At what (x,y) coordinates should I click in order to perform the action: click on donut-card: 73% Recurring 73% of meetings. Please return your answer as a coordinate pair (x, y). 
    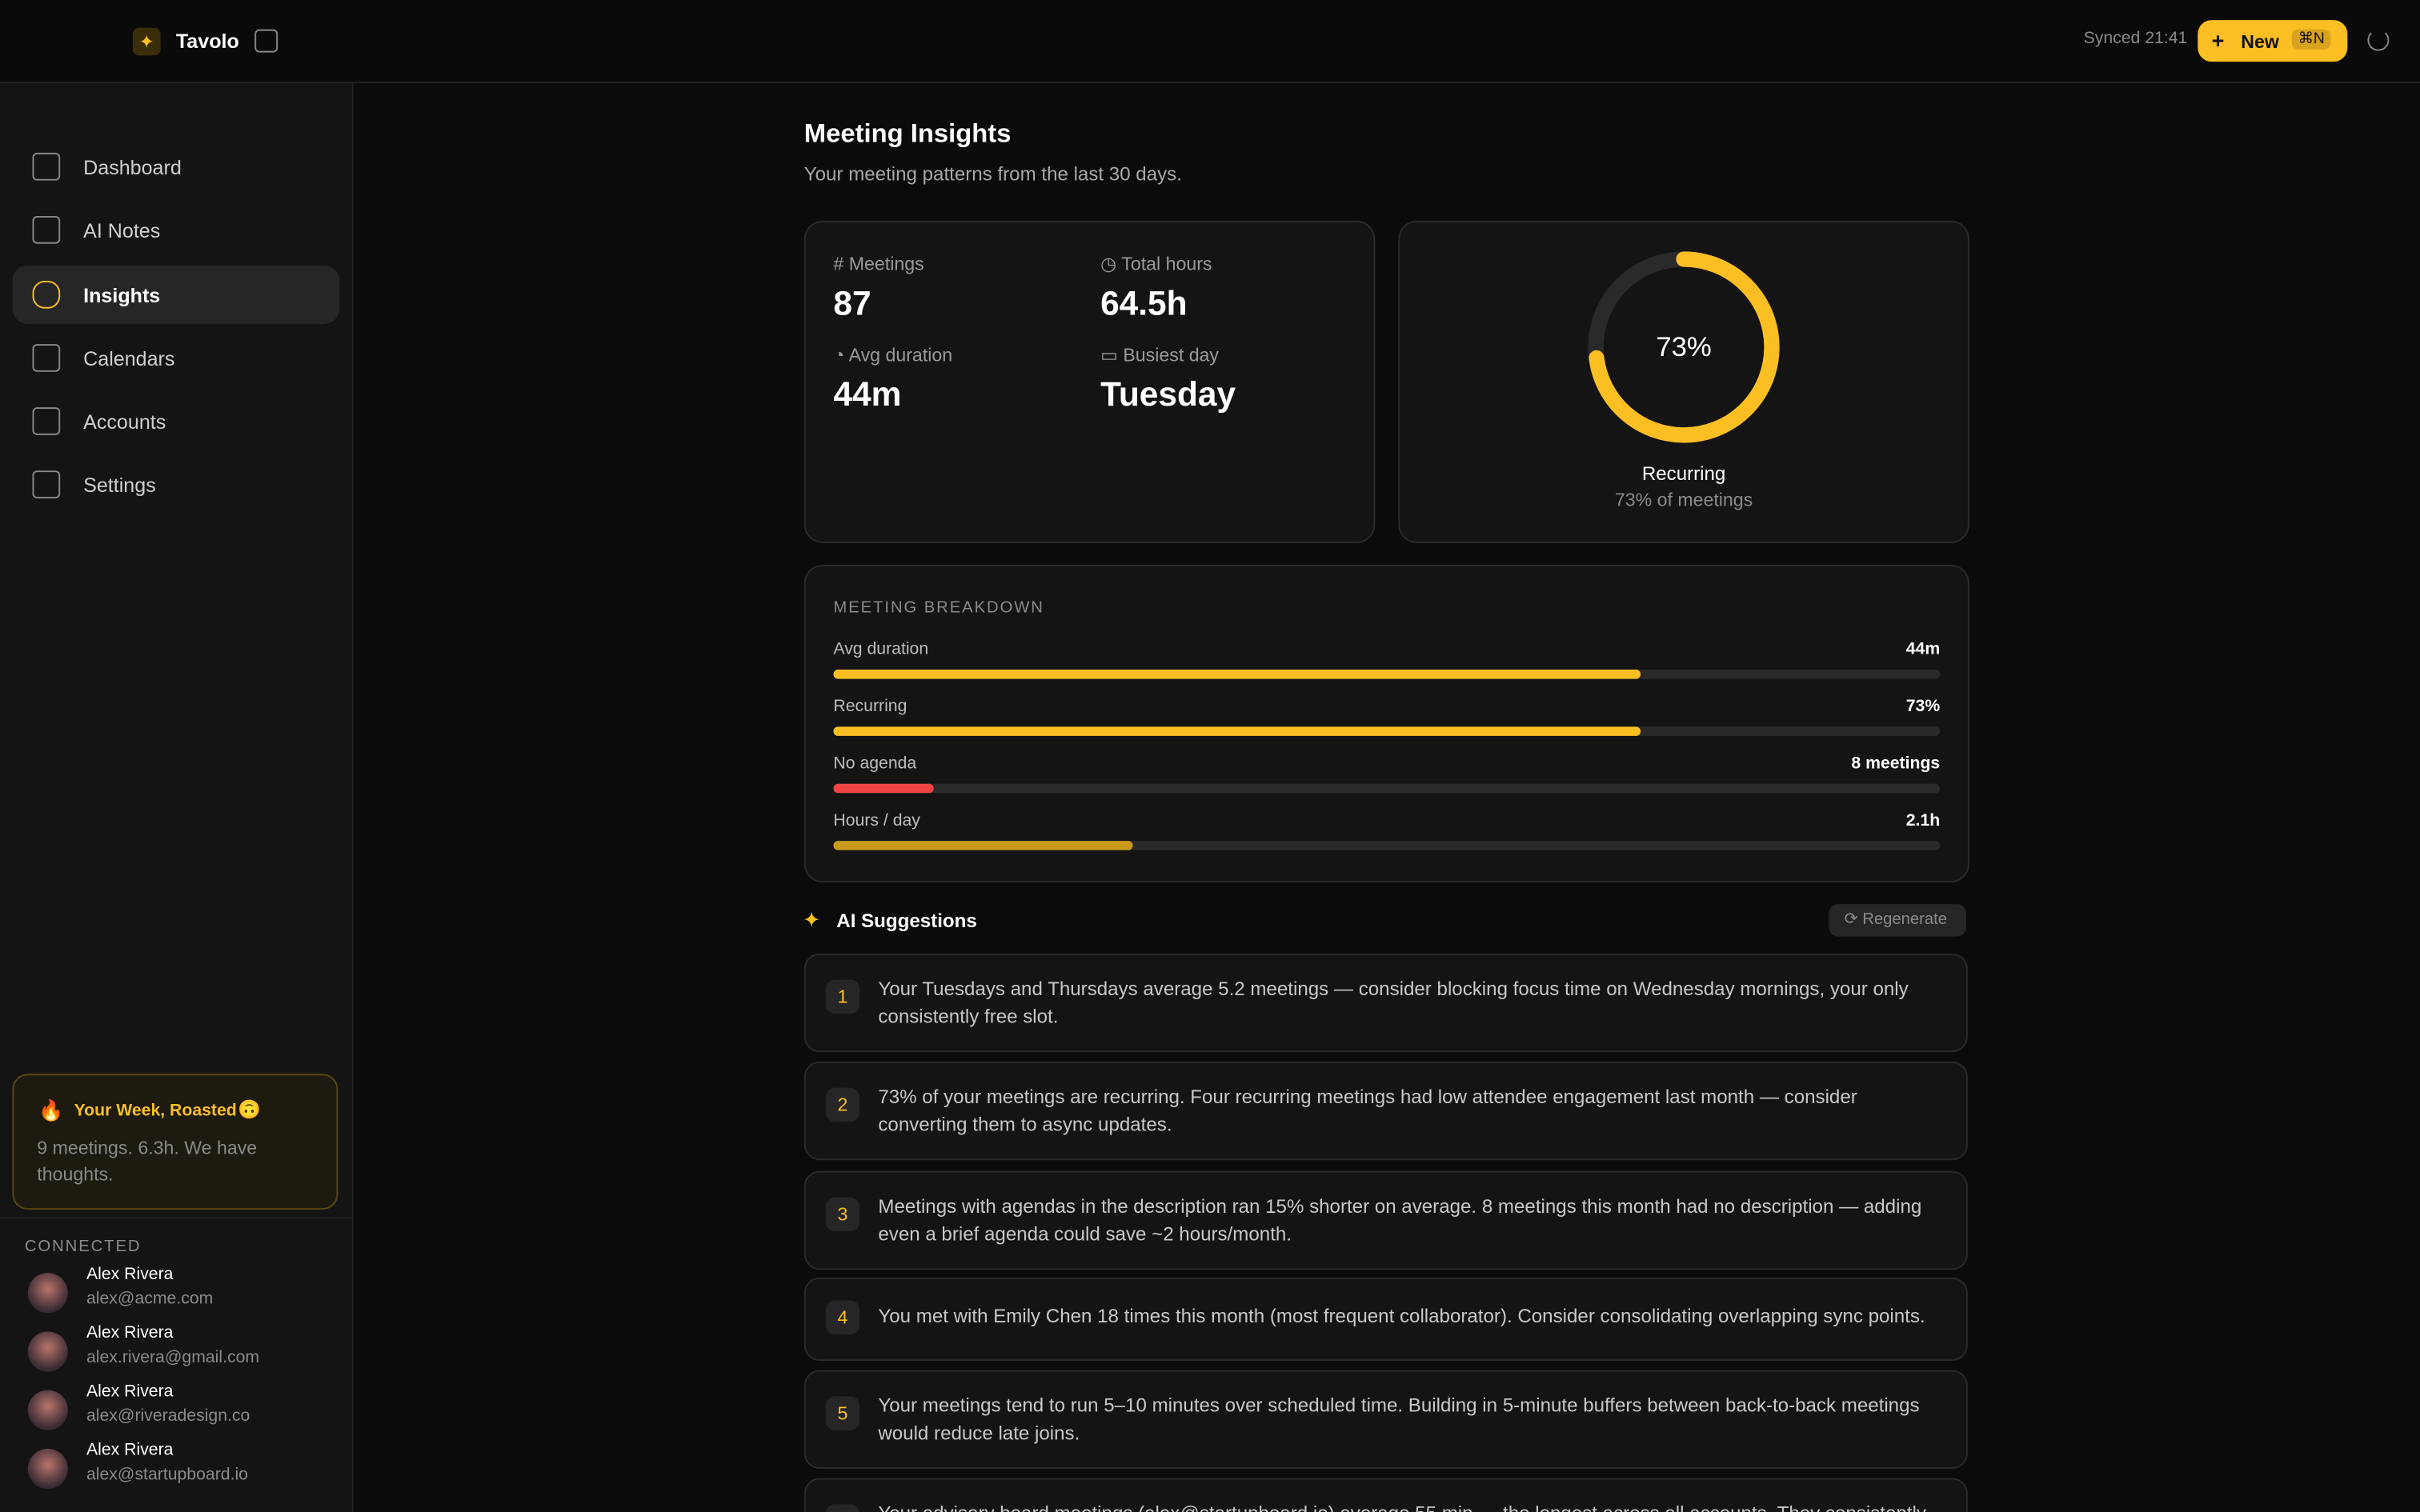
    Looking at the image, I should click on (1683, 381).